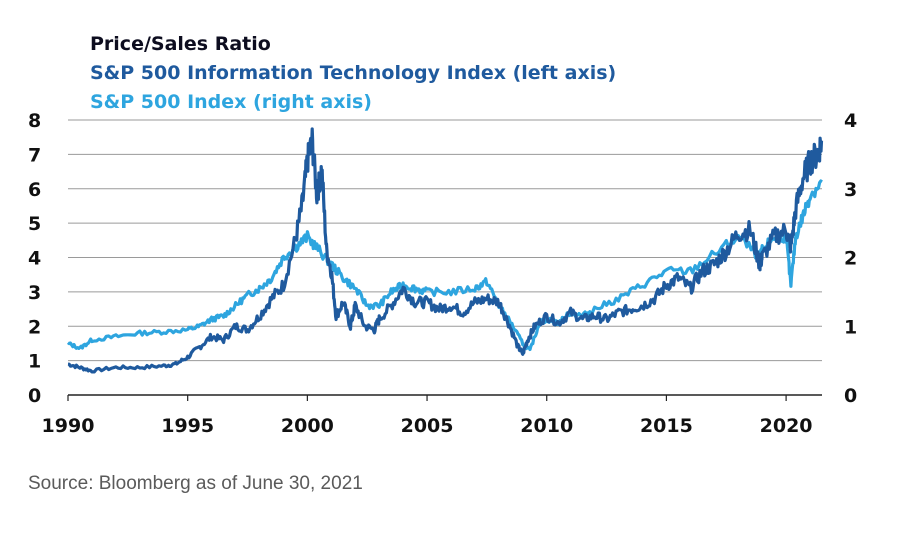  I want to click on legend-sp500-index: S&P 500 Index (right axis), so click(231, 102).